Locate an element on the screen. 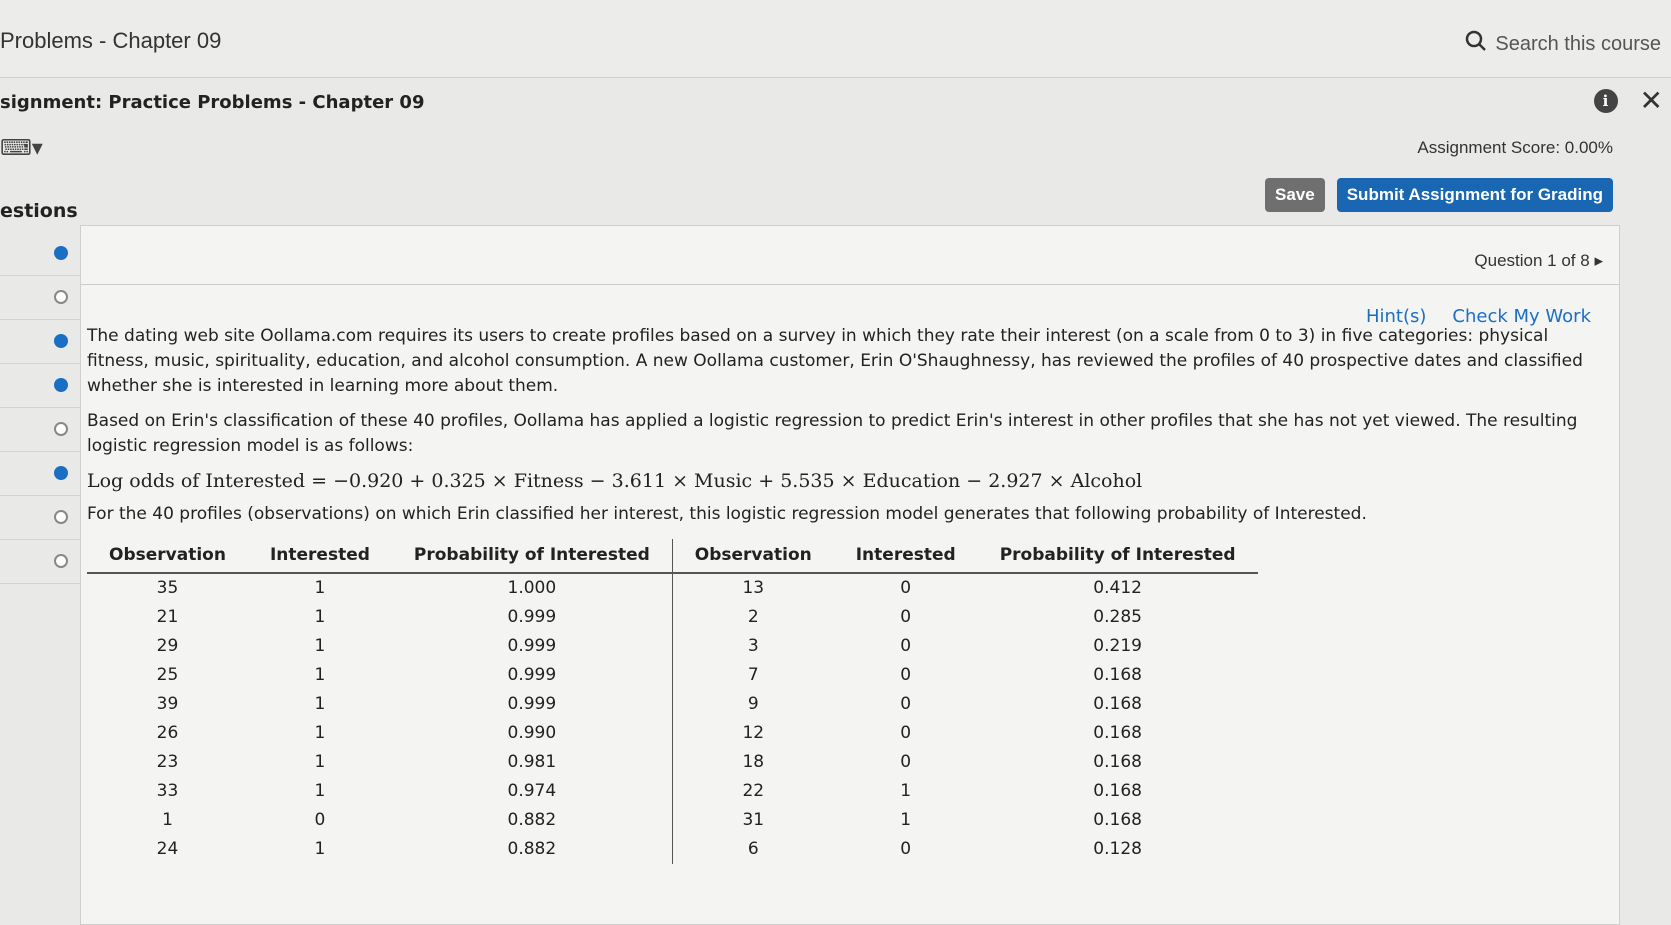  question-nav-label: Question 1 of 8 is located at coordinates (1532, 260).